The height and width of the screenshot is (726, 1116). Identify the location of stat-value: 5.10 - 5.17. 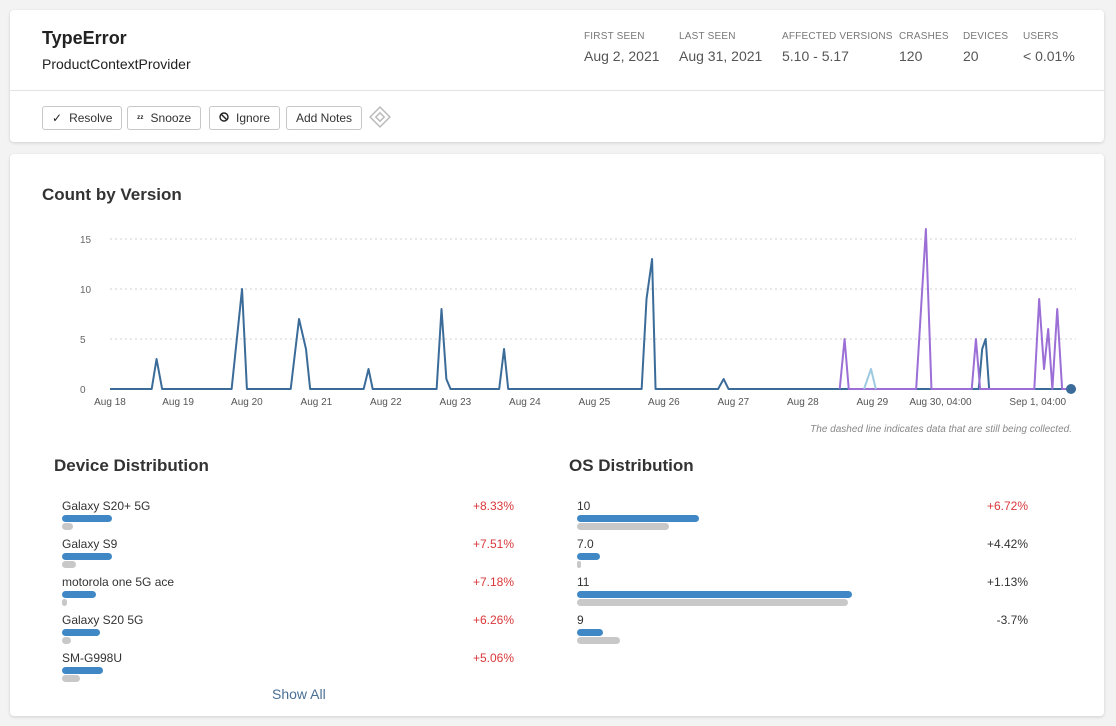
(815, 56).